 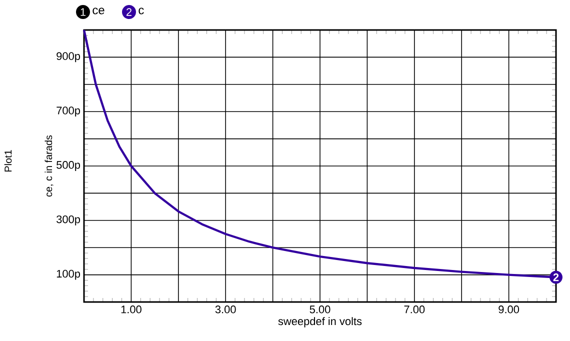 I want to click on x-tick-label: 5.00, so click(x=320, y=310).